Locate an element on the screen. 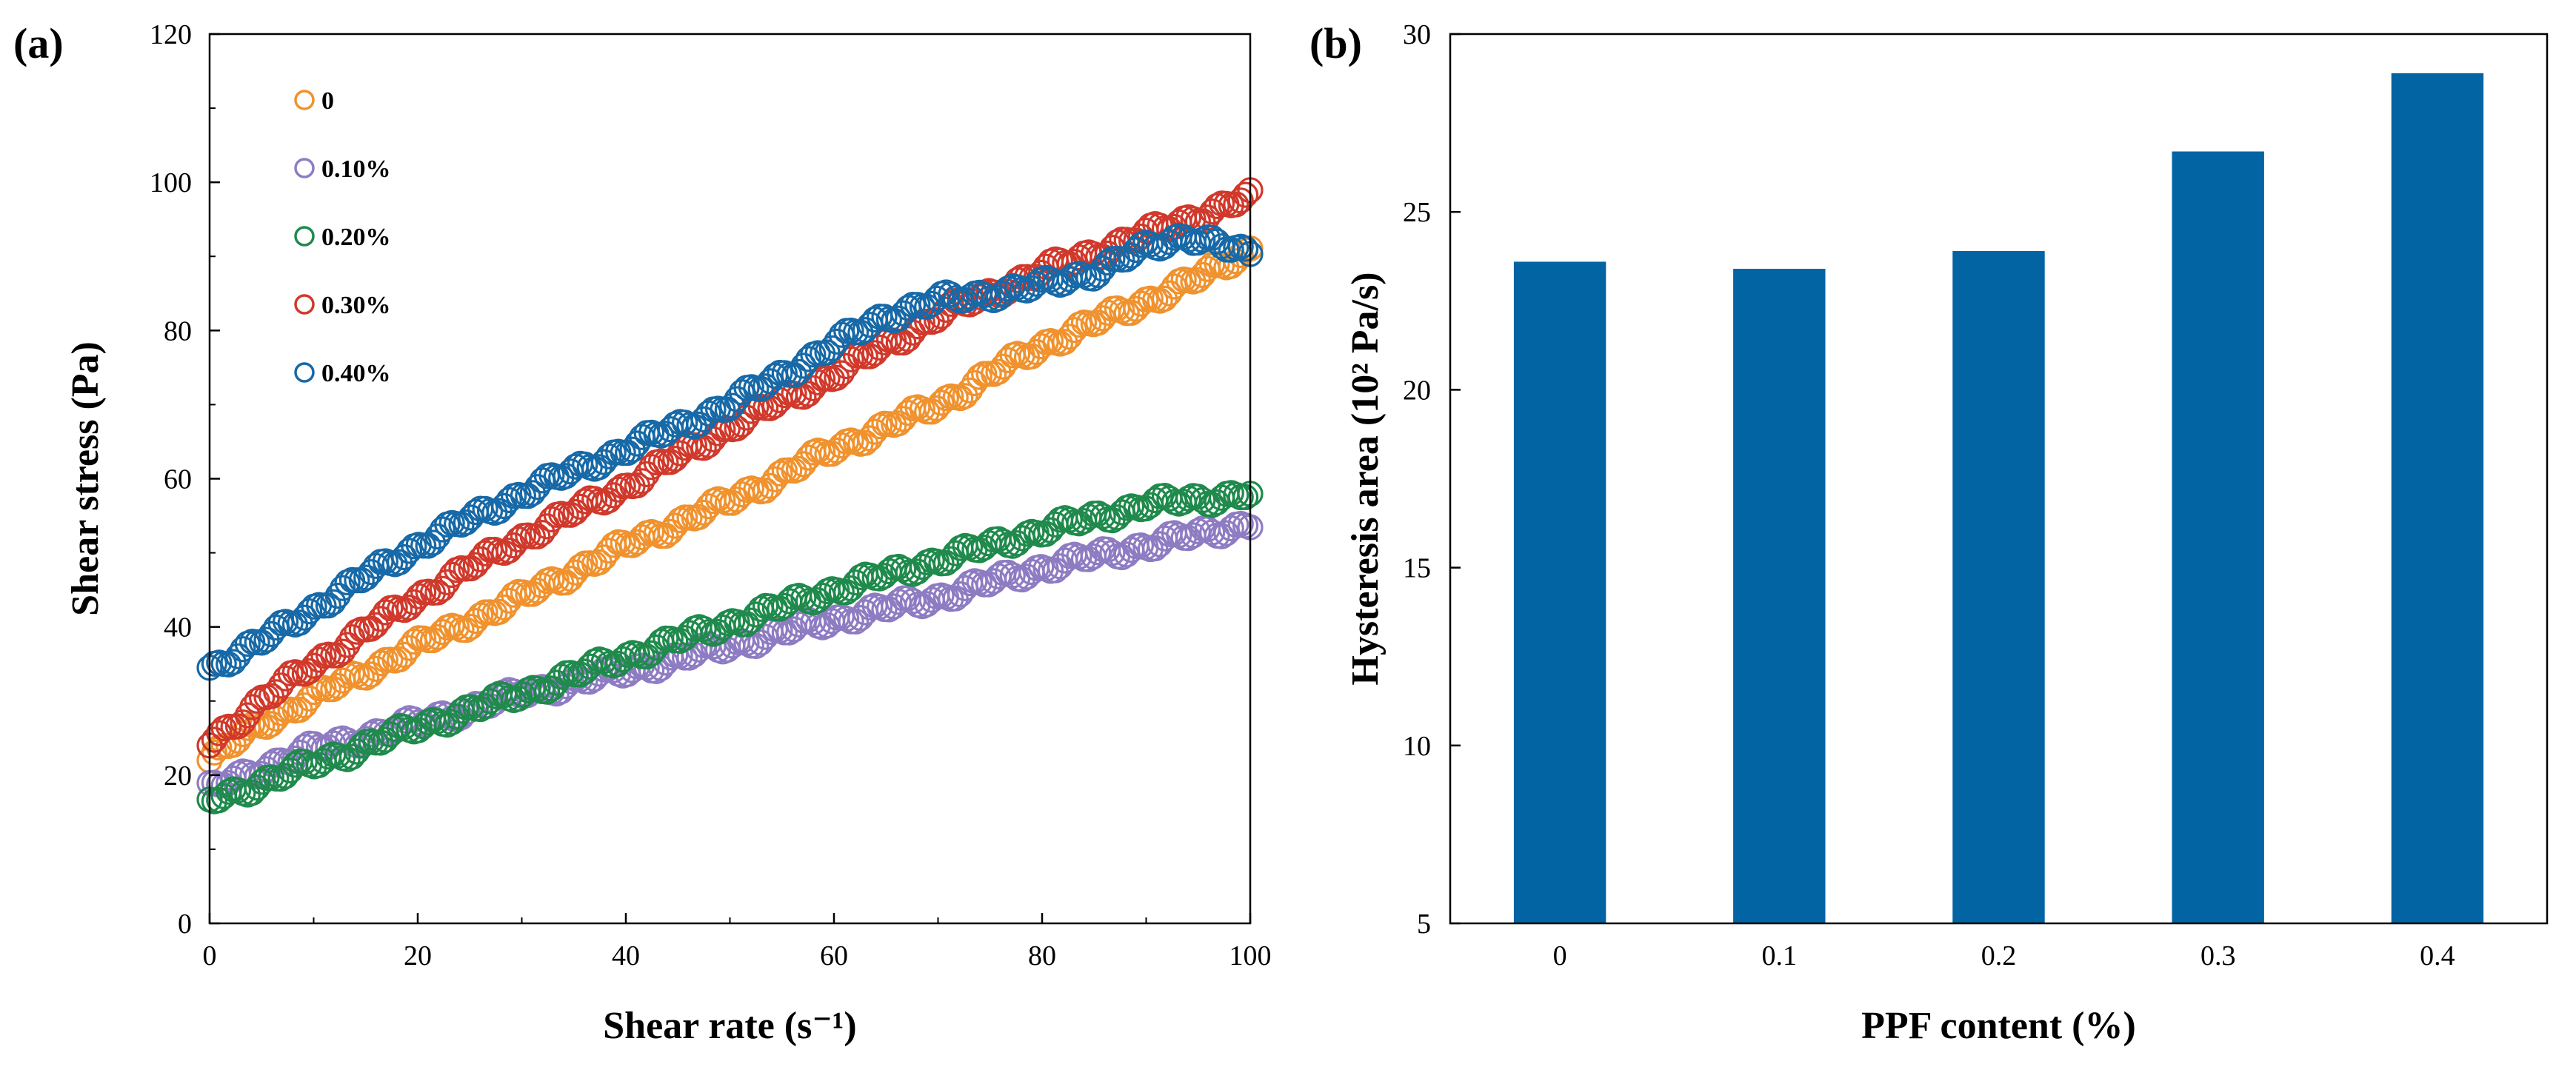 The width and height of the screenshot is (2576, 1067). panel-b-y-axis-title: Hysteresis area (10² Pa/s) is located at coordinates (1365, 478).